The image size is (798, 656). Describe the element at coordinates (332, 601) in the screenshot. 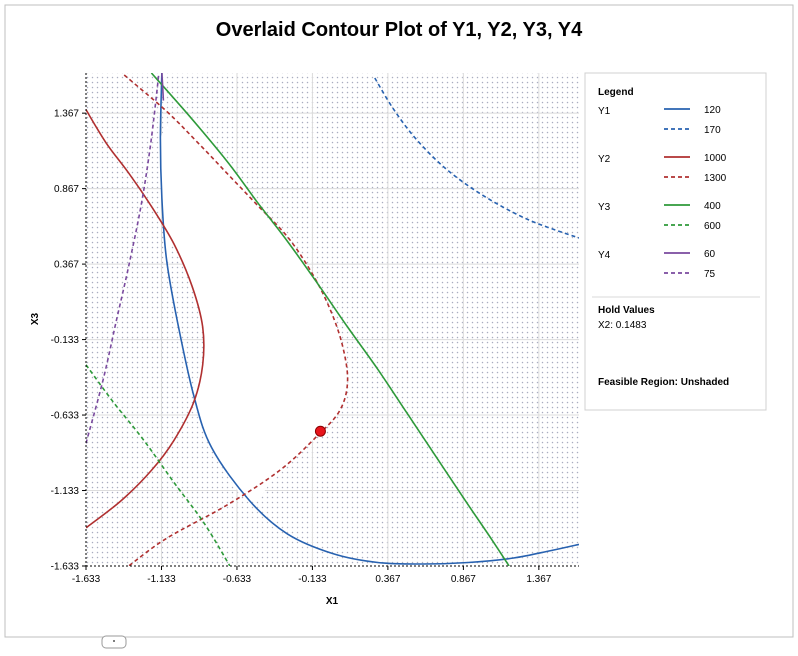

I see `x-axis-label: X1` at that location.